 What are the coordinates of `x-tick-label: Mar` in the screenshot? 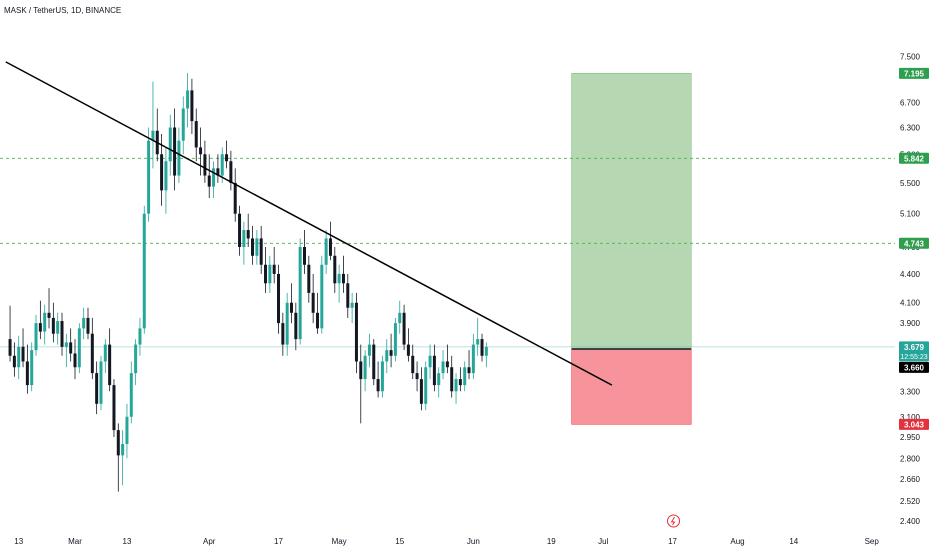 It's located at (75, 541).